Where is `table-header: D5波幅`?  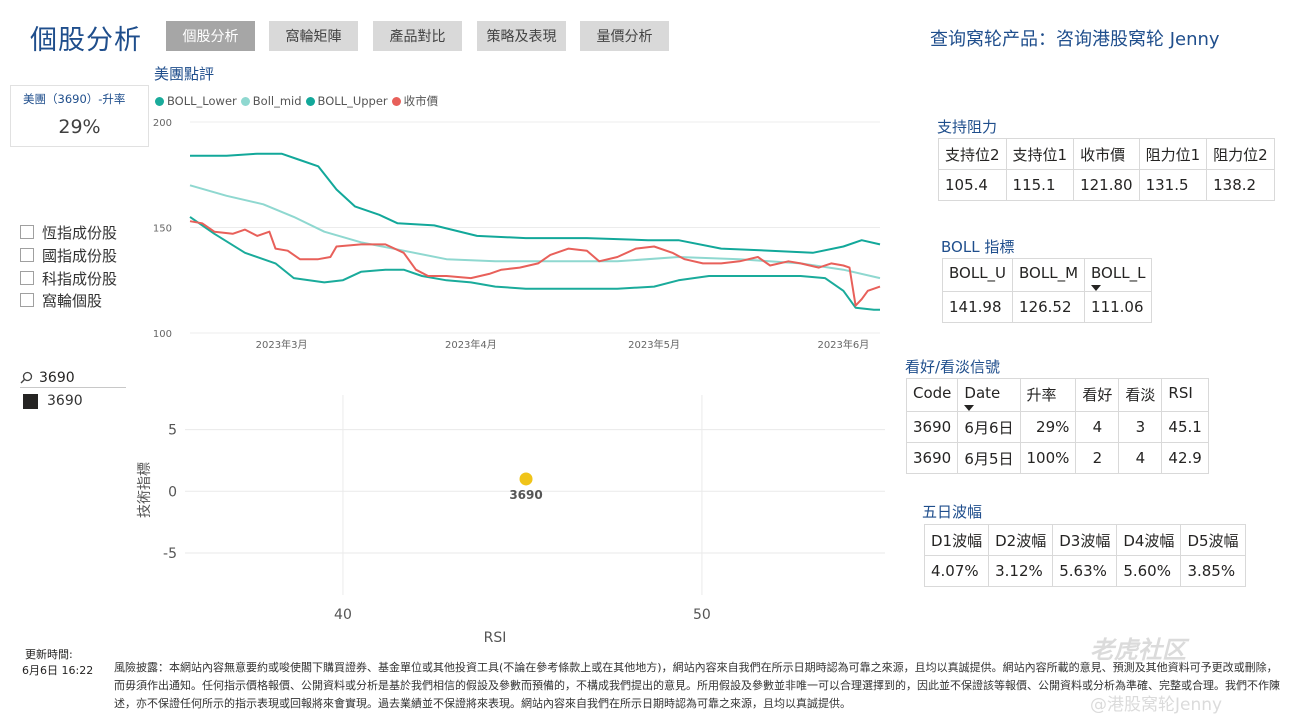
table-header: D5波幅 is located at coordinates (1213, 540).